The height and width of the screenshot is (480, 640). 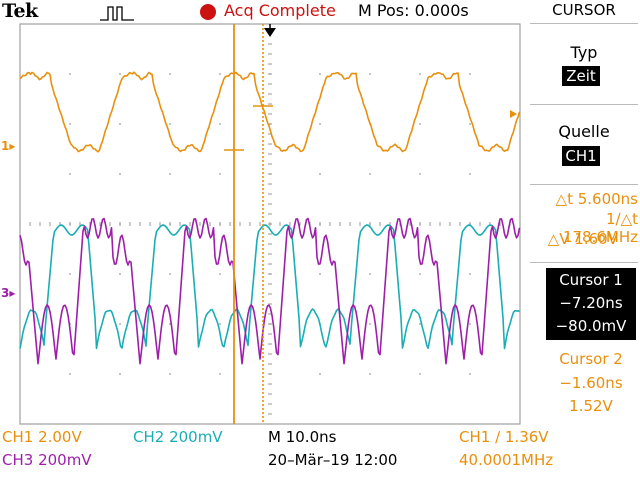 What do you see at coordinates (8, 293) in the screenshot?
I see `ch3-marker: 3▸` at bounding box center [8, 293].